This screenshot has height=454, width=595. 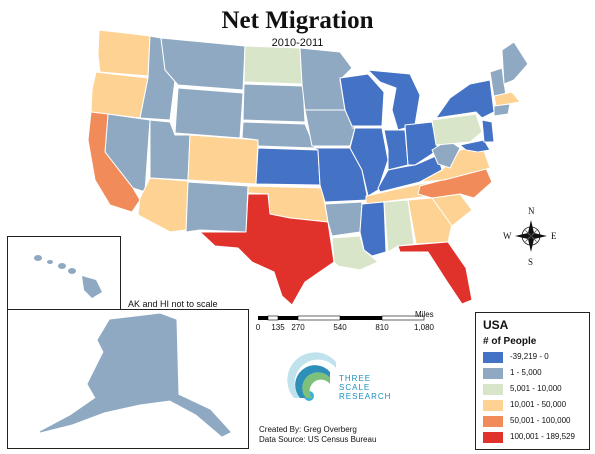 What do you see at coordinates (340, 327) in the screenshot?
I see `scale-tick: 540` at bounding box center [340, 327].